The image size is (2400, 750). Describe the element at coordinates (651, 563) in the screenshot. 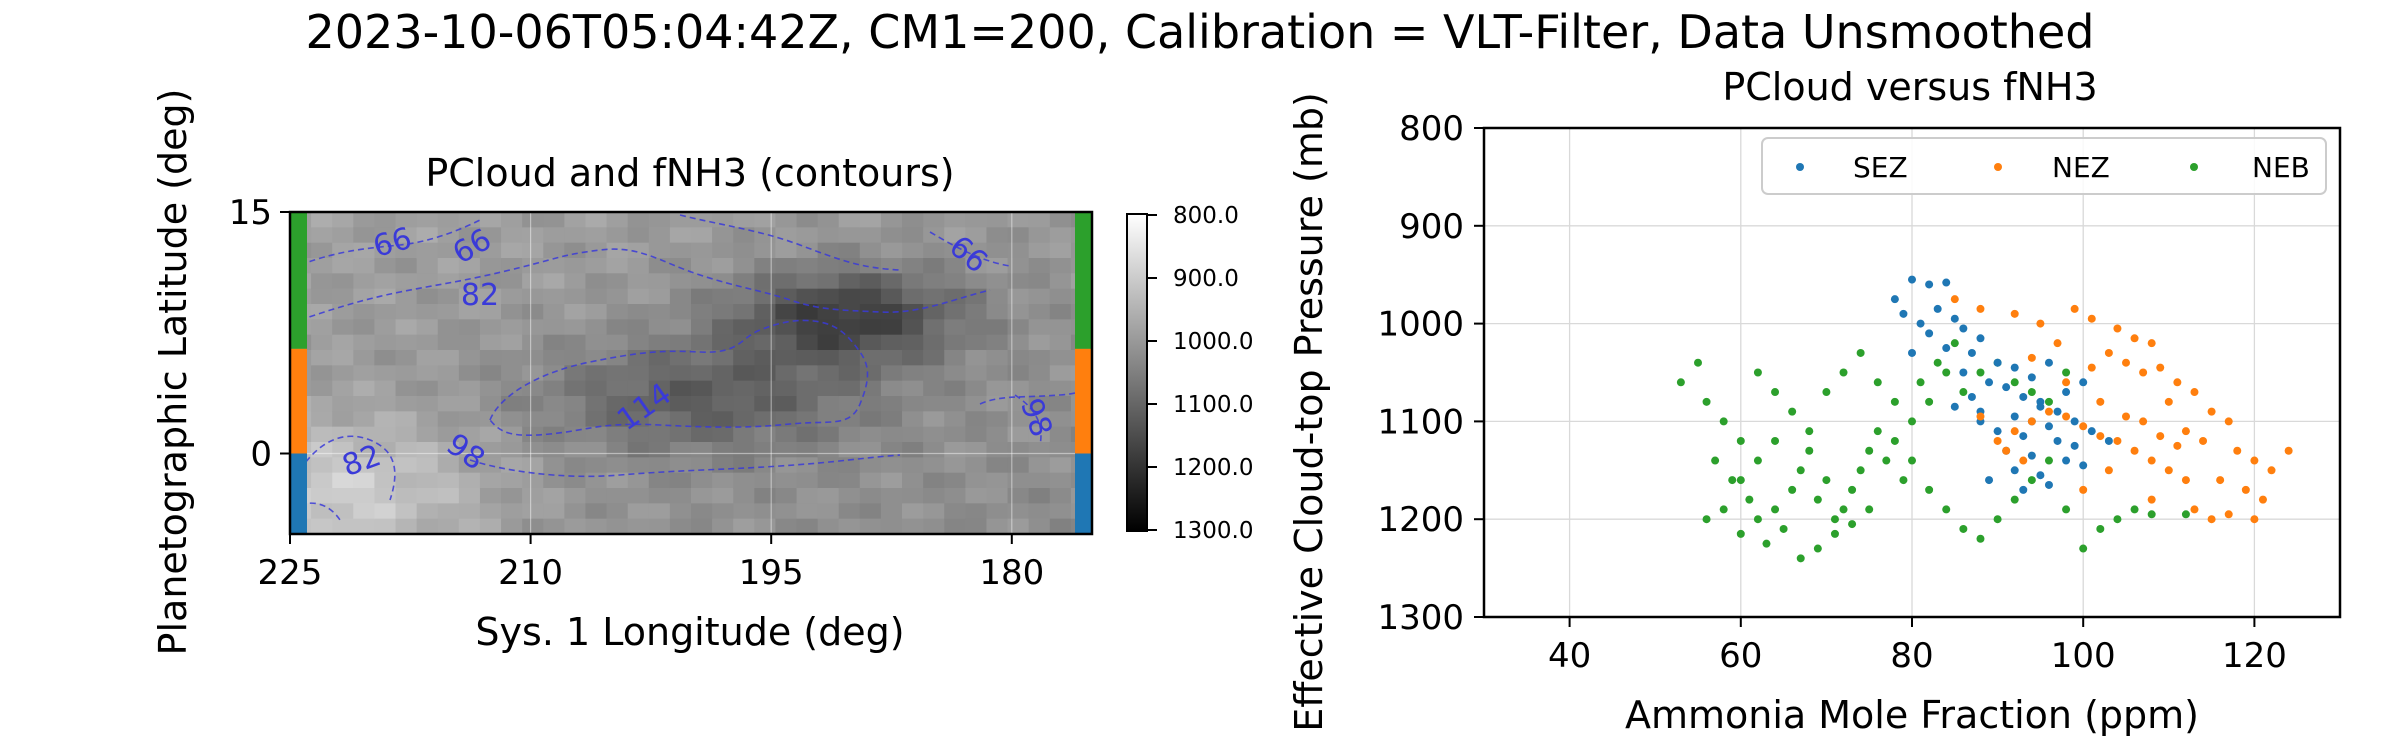

I see `heatmap-x-ticks: 225 210 195 180` at that location.